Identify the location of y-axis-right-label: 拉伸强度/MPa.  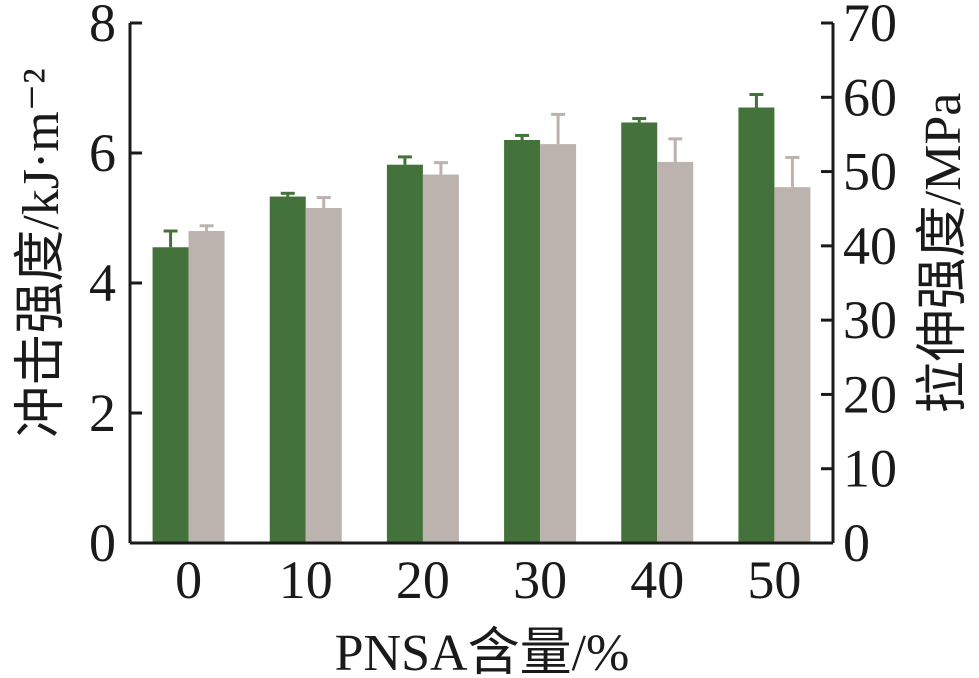
(943, 253).